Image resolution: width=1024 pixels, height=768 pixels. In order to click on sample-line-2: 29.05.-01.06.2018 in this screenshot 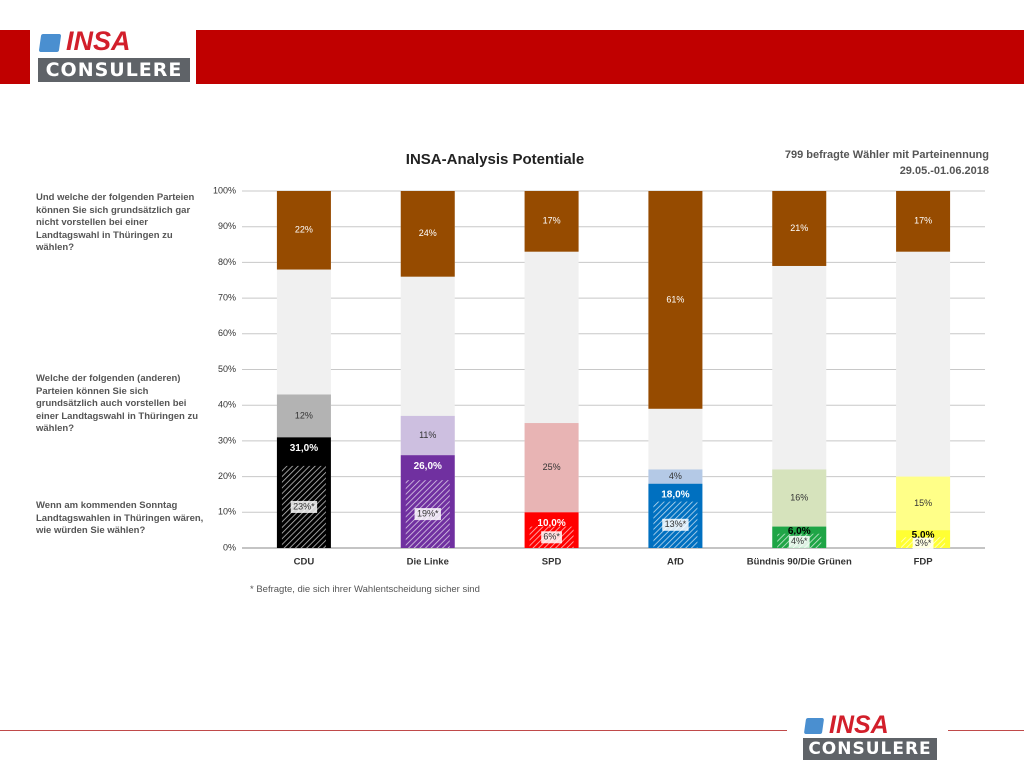, I will do `click(944, 171)`.